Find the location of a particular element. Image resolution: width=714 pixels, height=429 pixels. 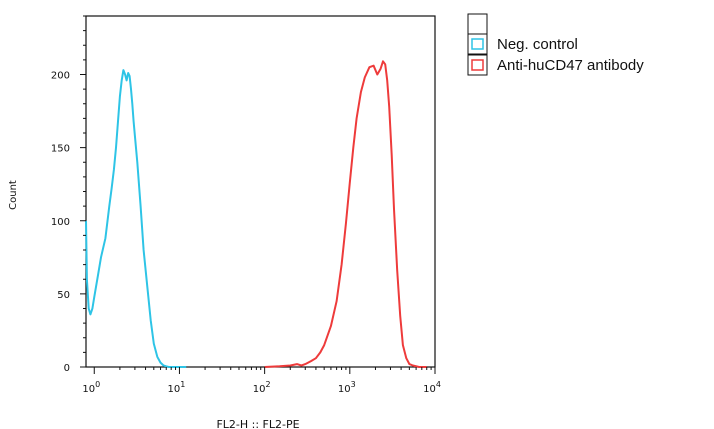

legend-label-0: Neg. control is located at coordinates (537, 44).